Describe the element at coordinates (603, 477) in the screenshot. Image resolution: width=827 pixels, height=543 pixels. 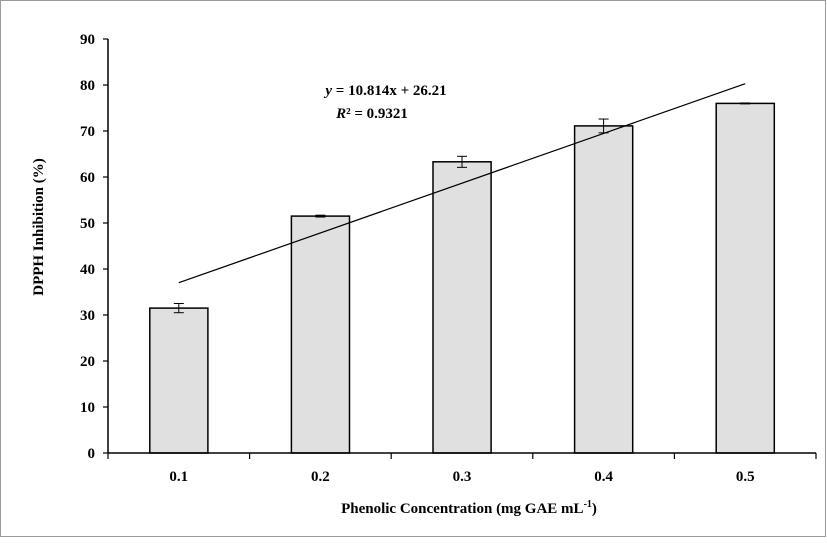
I see `x-tick-label-0.4: 0.4` at that location.